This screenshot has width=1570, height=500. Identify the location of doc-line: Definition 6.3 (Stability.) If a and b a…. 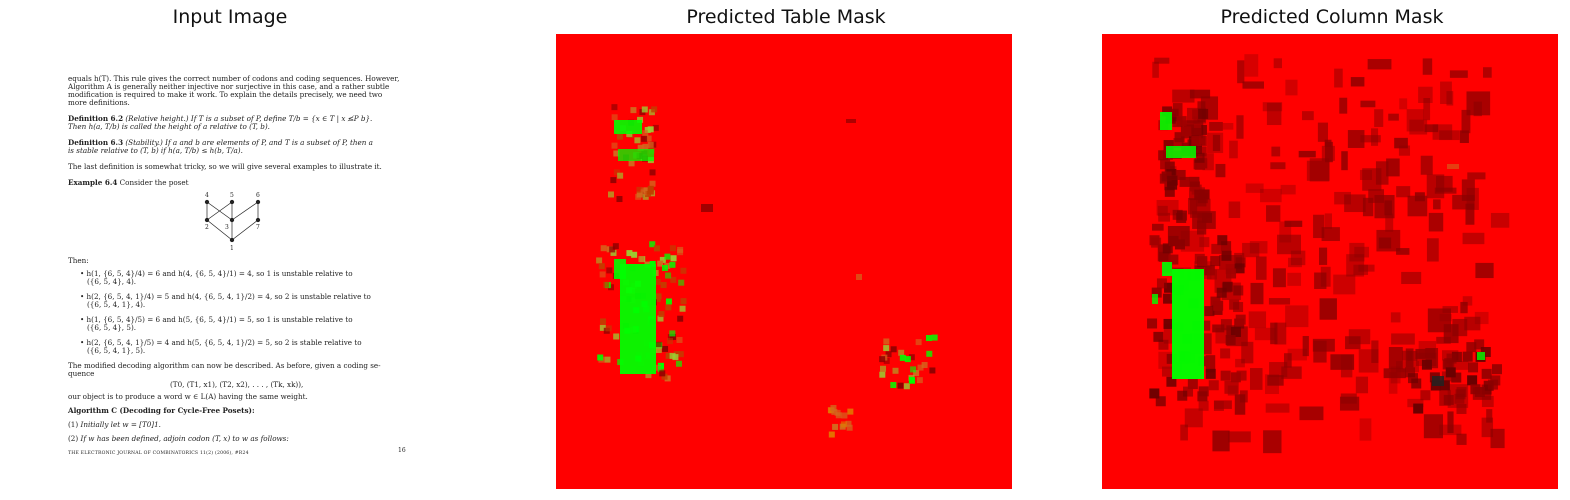
(220, 142).